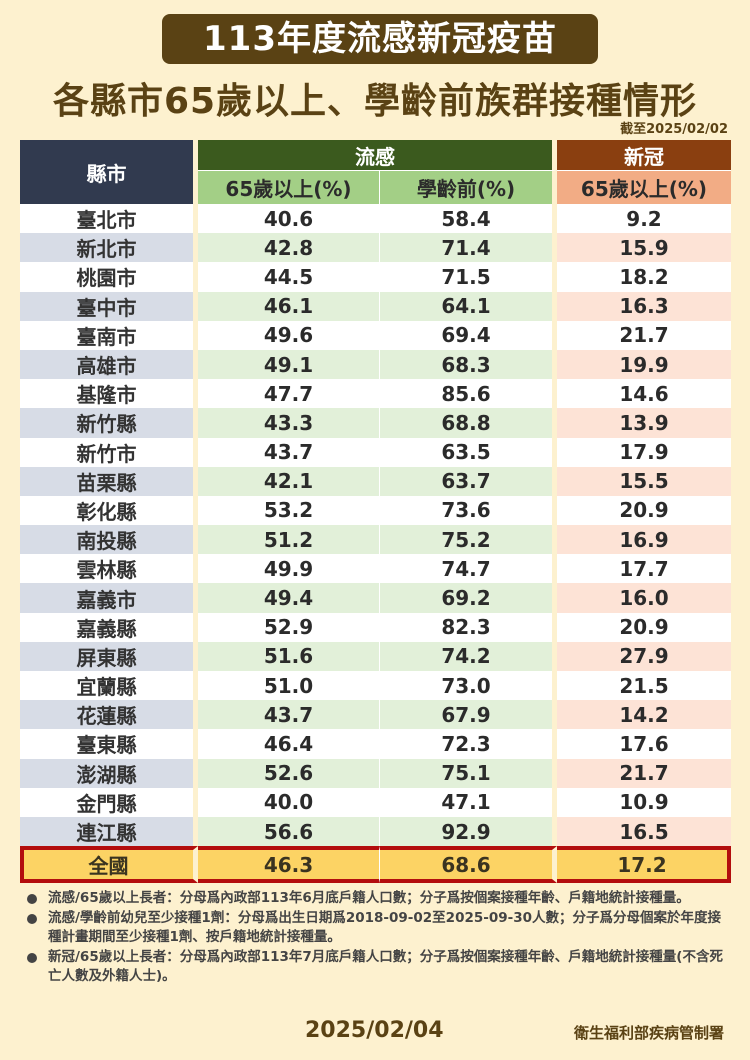 The width and height of the screenshot is (750, 1060). Describe the element at coordinates (375, 865) in the screenshot. I see `total-row: 全國 46.3 68.6 17.2` at that location.